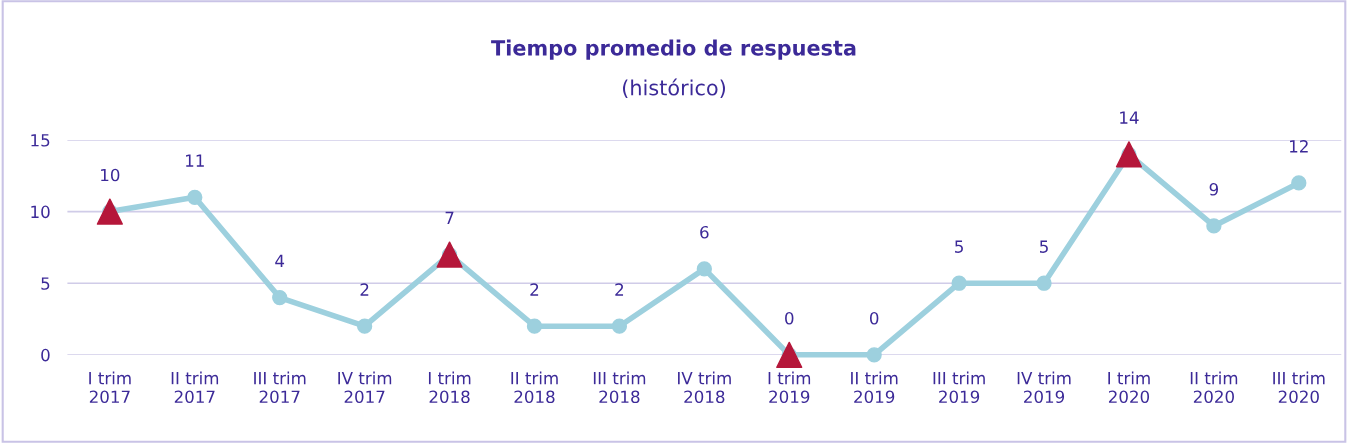 The width and height of the screenshot is (1348, 443). I want to click on y-tick-label: 0, so click(45, 355).